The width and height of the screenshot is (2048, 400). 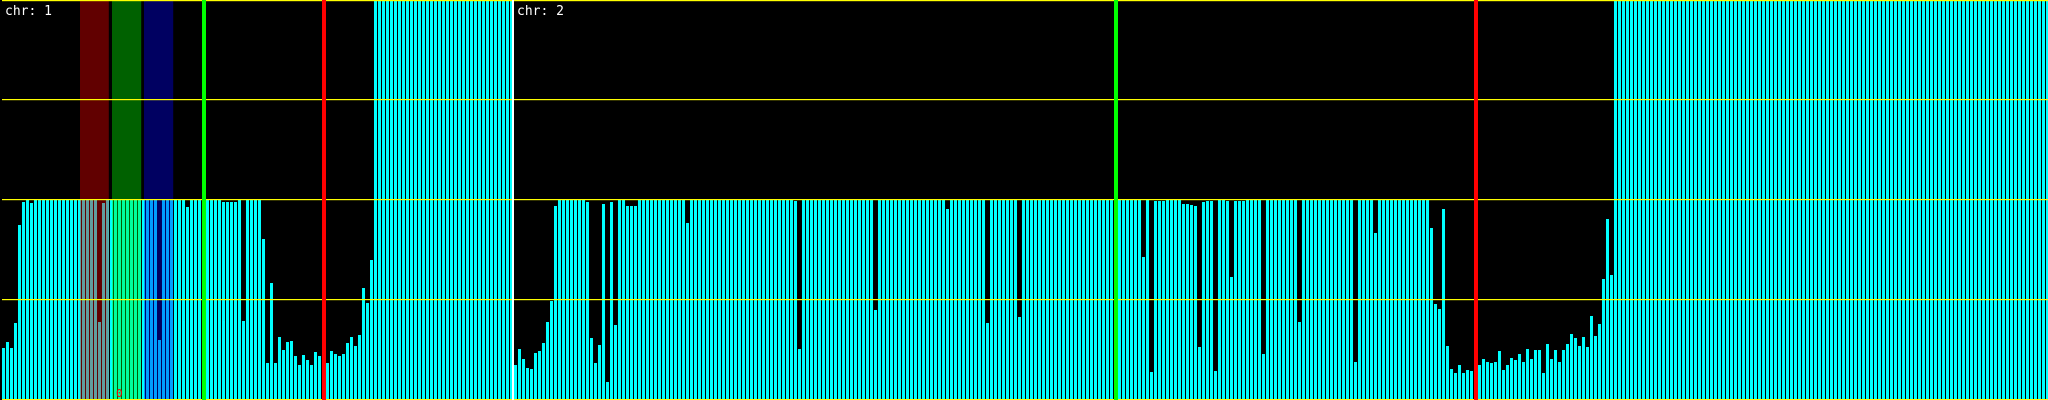 I want to click on annotation-label: 0, so click(x=119, y=393).